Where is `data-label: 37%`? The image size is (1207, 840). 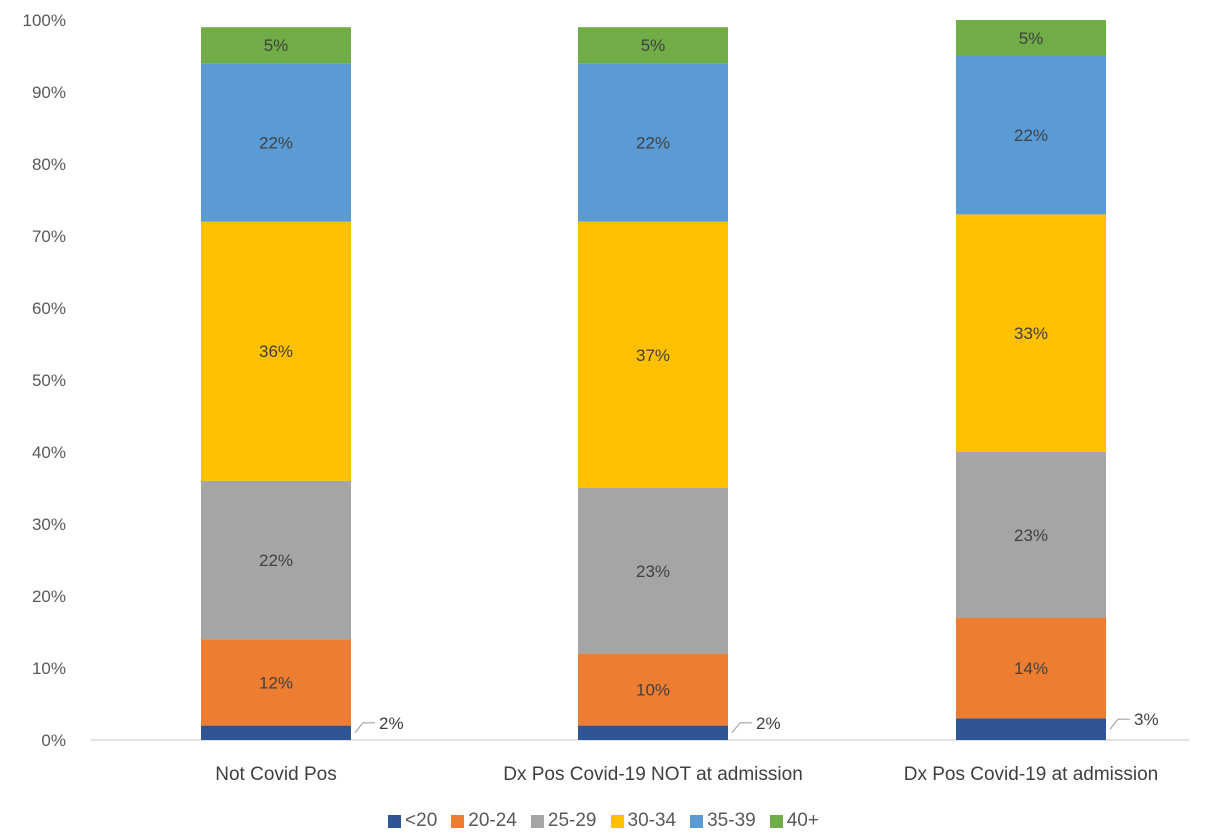
data-label: 37% is located at coordinates (653, 355).